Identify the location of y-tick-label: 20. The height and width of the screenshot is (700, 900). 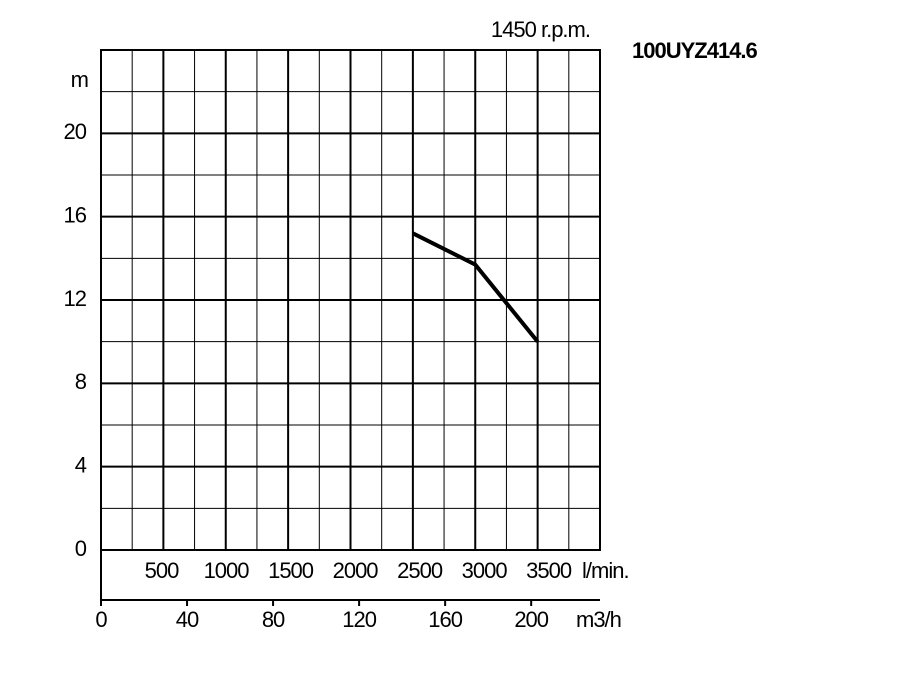
(75, 131).